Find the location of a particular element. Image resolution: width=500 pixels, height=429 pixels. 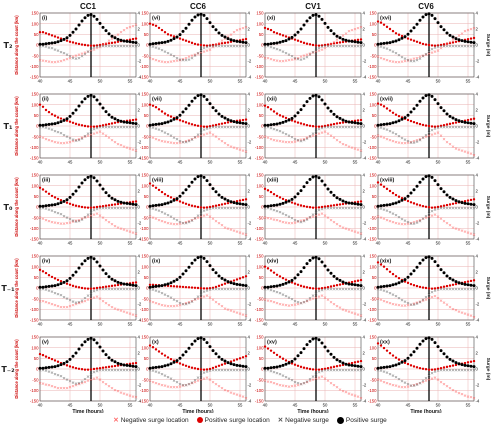

right-tick-label: 2 is located at coordinates (364, 110).